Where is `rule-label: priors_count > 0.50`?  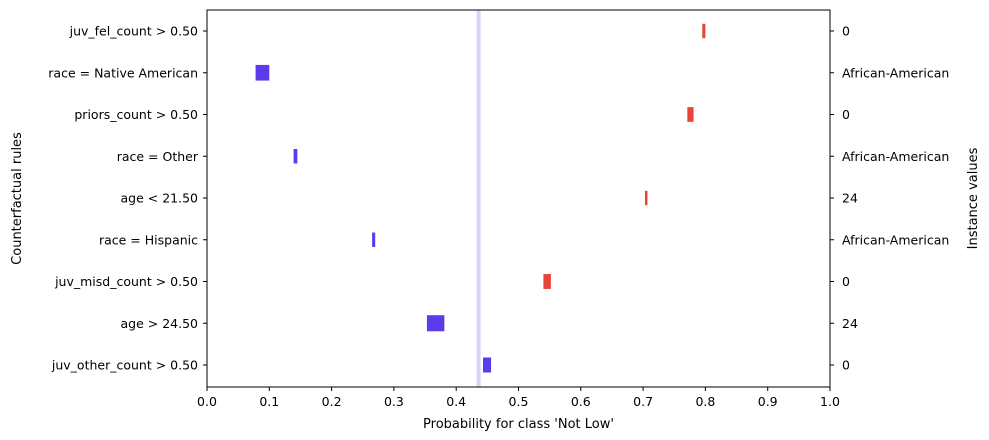
rule-label: priors_count > 0.50 is located at coordinates (136, 114).